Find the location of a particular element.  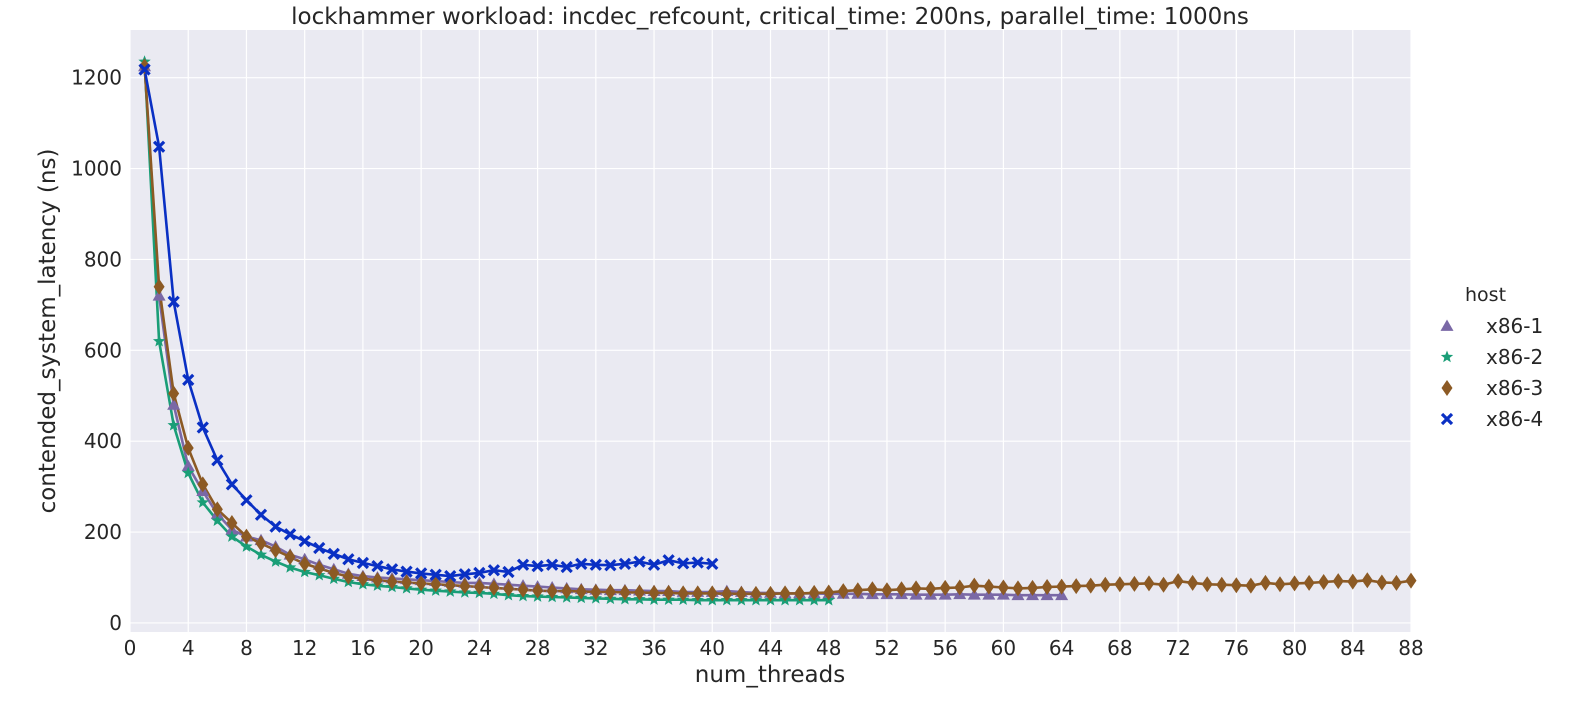

x-tick-label: 68 is located at coordinates (1119, 648).